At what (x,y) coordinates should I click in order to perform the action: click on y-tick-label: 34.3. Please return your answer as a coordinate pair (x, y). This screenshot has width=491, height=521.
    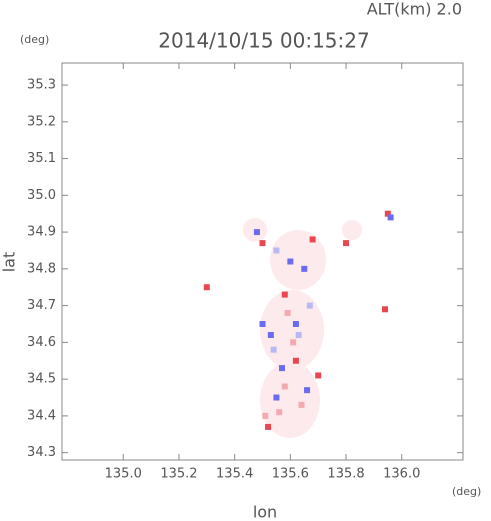
    Looking at the image, I should click on (41, 452).